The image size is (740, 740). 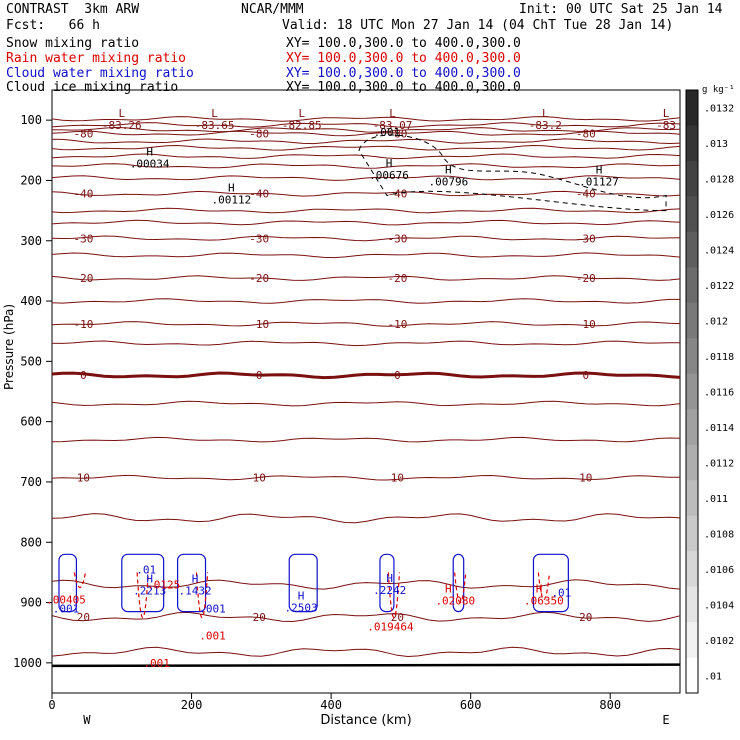 What do you see at coordinates (31, 241) in the screenshot?
I see `y-tick-label: 300` at bounding box center [31, 241].